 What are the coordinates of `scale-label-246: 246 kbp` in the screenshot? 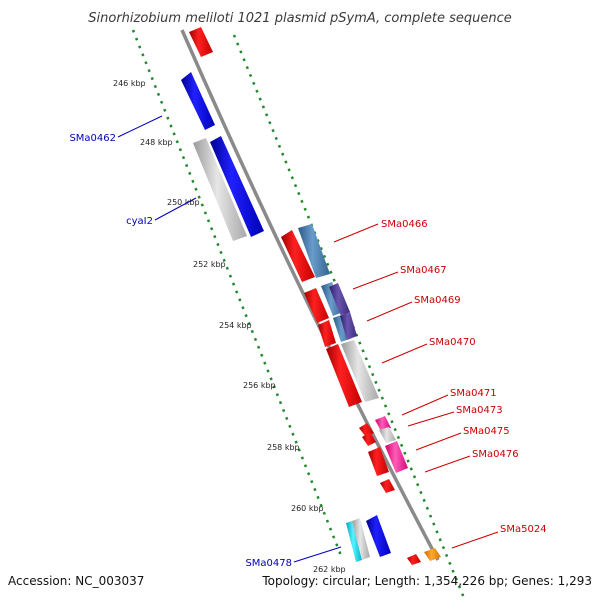 It's located at (129, 83).